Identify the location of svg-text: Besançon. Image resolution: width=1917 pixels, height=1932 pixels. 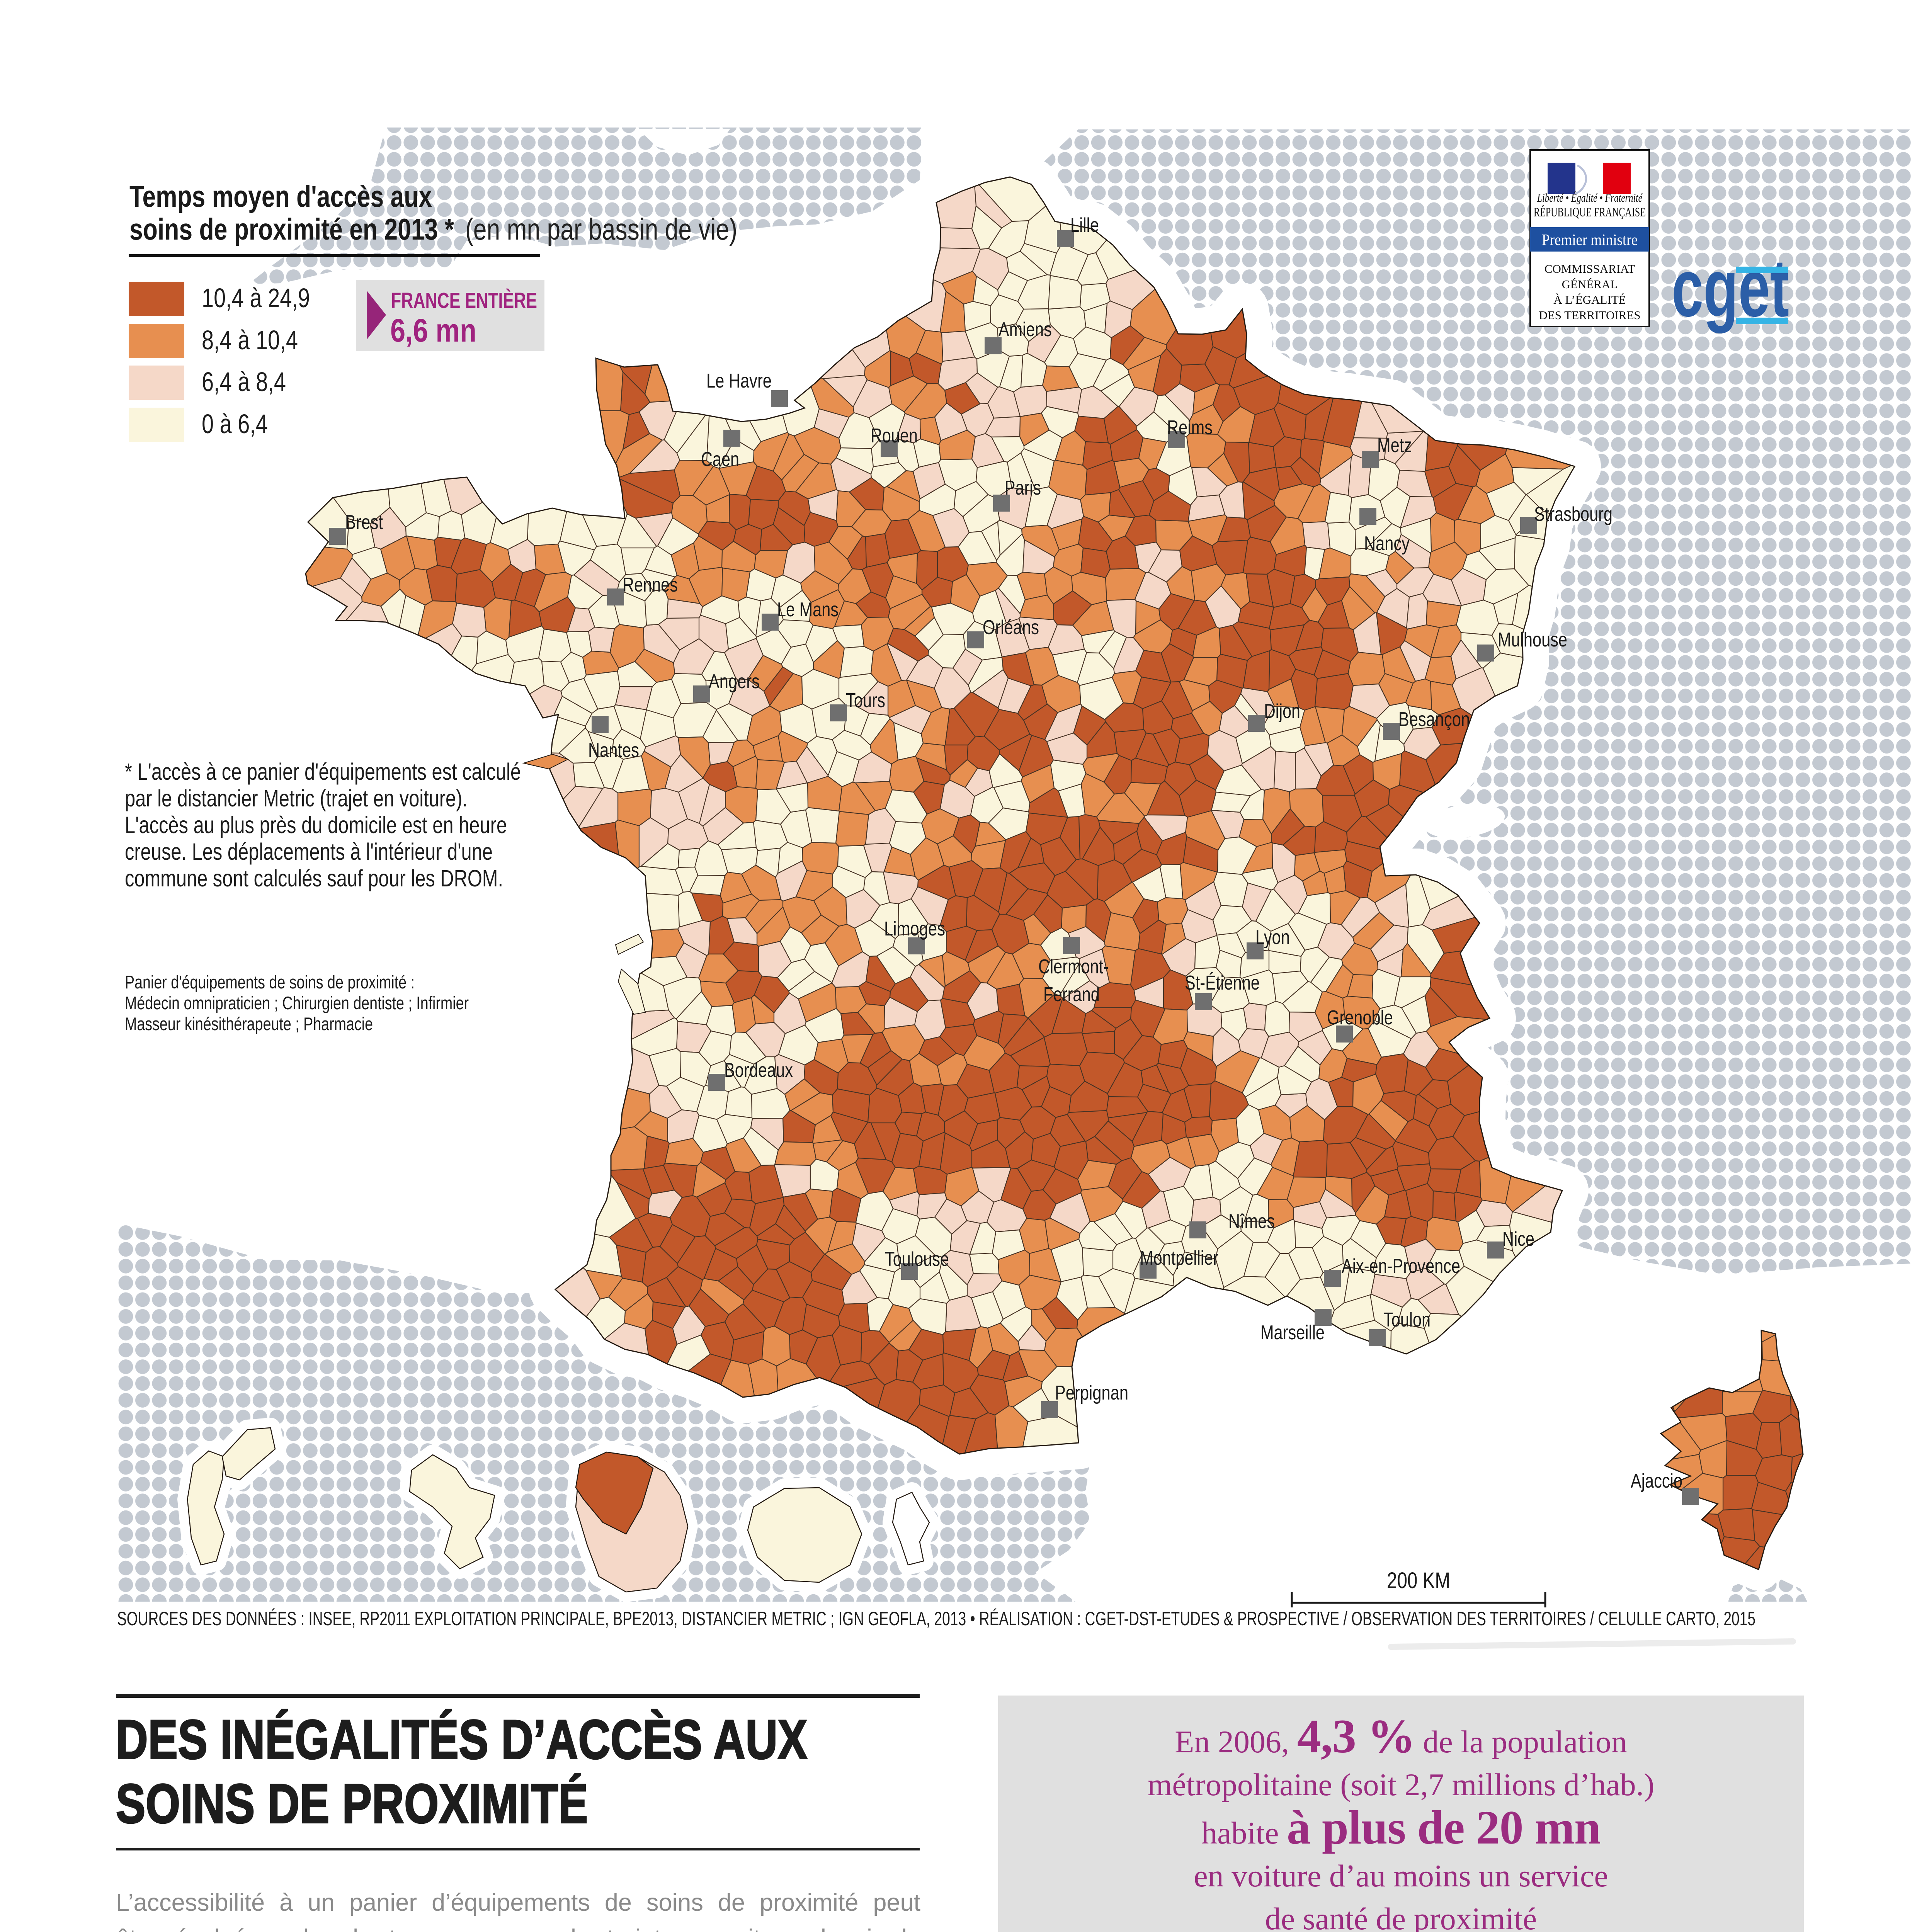
(1434, 720).